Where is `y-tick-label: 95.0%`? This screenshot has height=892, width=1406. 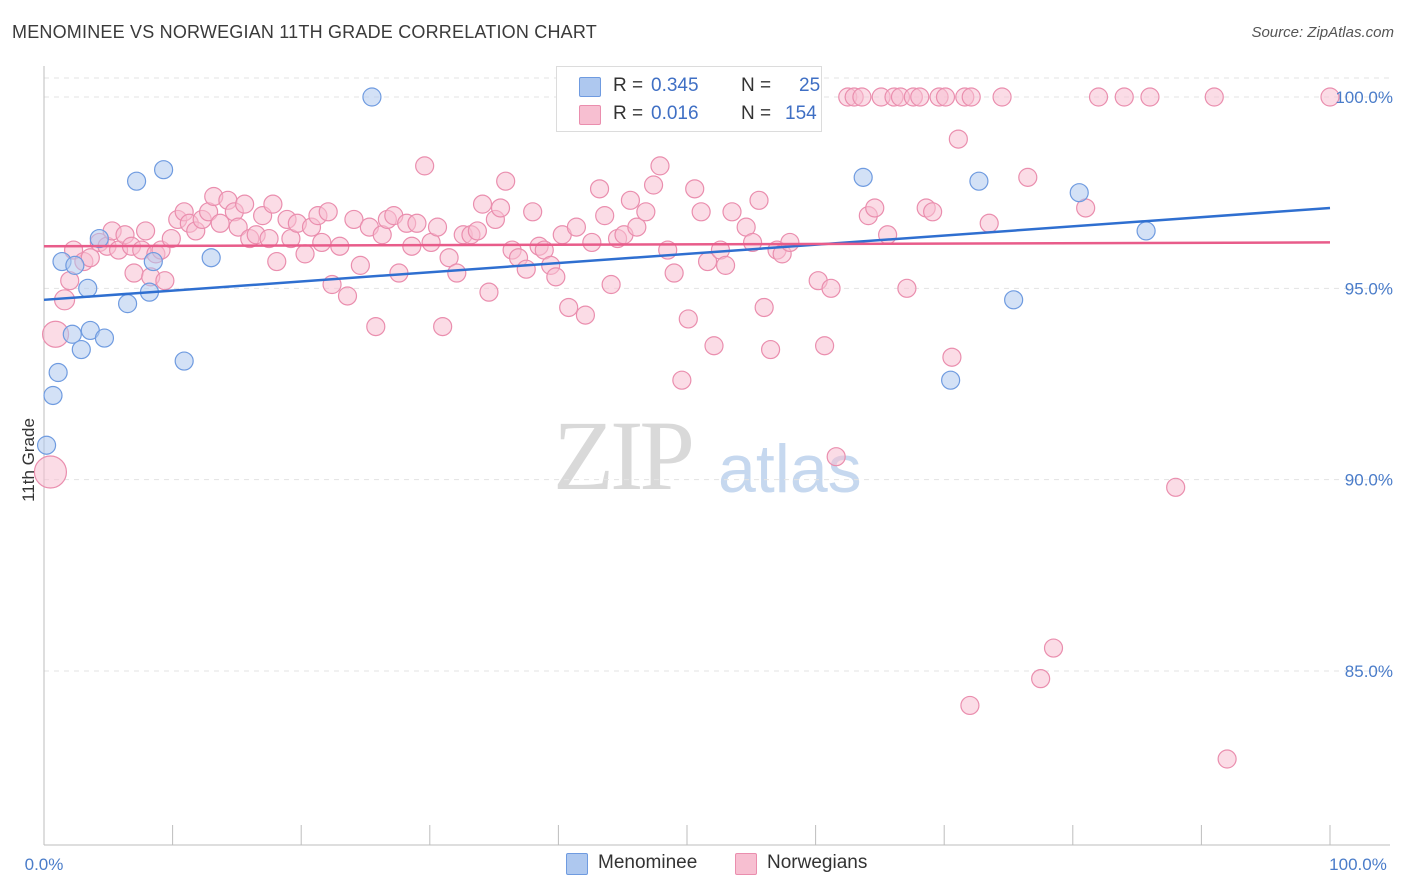 y-tick-label: 95.0% is located at coordinates (1369, 288).